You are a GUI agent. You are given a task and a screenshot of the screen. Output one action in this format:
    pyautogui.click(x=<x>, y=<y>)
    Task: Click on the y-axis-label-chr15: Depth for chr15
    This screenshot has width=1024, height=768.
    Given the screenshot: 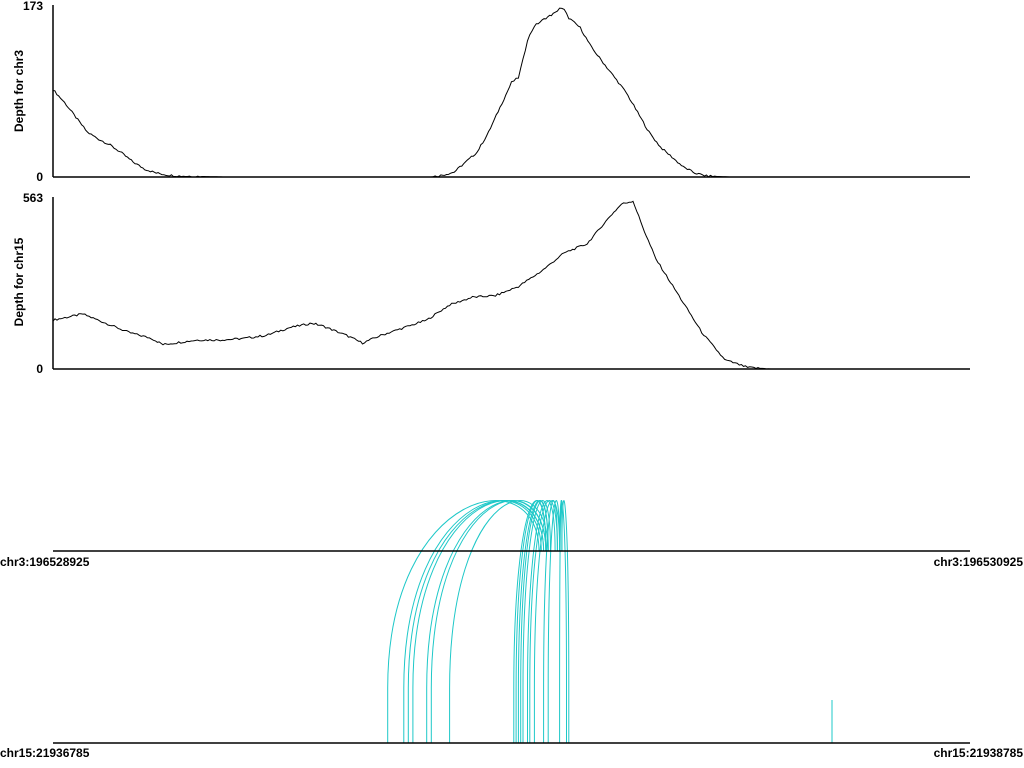 What is the action you would take?
    pyautogui.click(x=19, y=281)
    